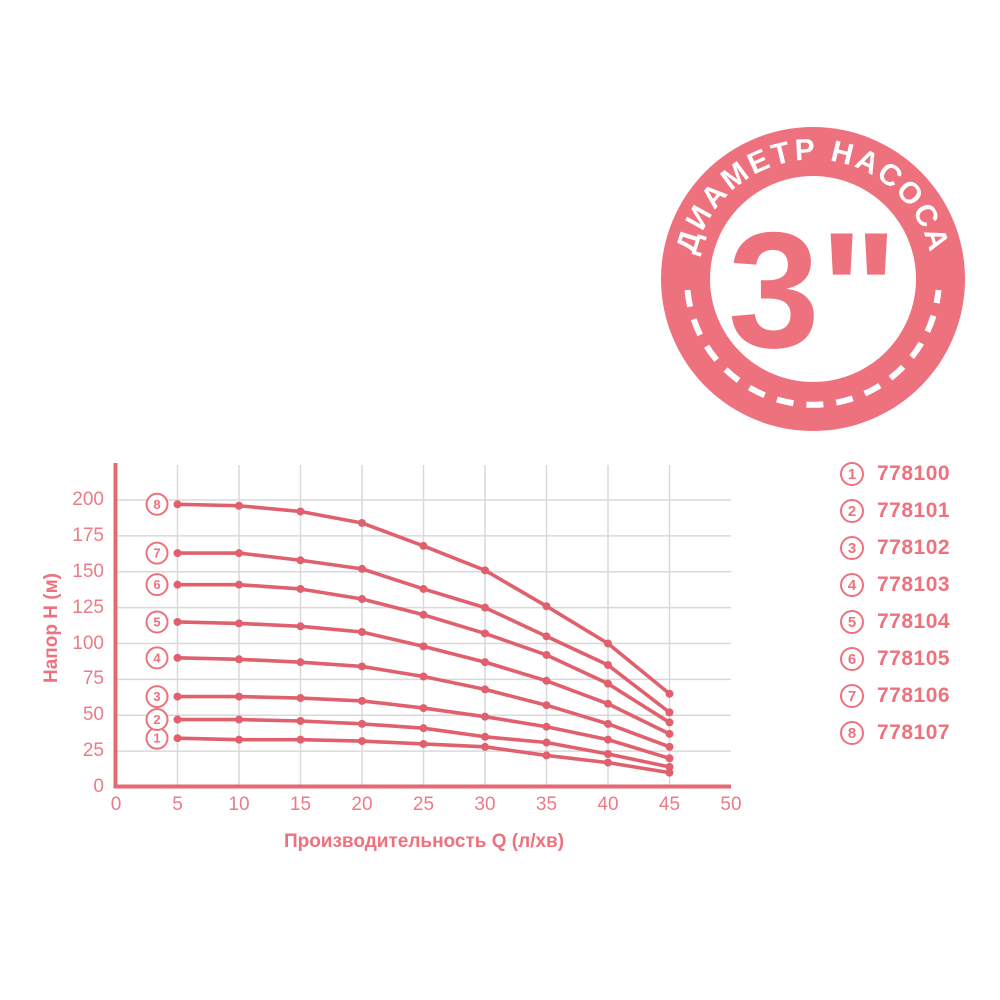  I want to click on legend-number-badge: 5, so click(852, 622).